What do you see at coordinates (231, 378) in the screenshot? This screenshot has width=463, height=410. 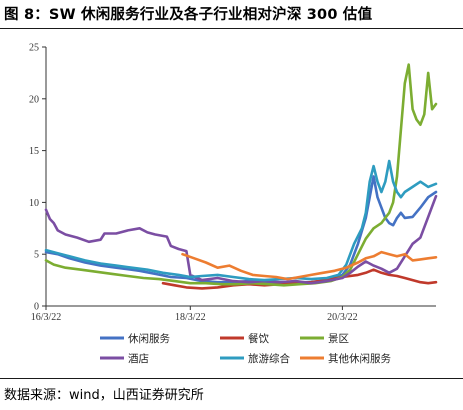 I see `bottom-rule` at bounding box center [231, 378].